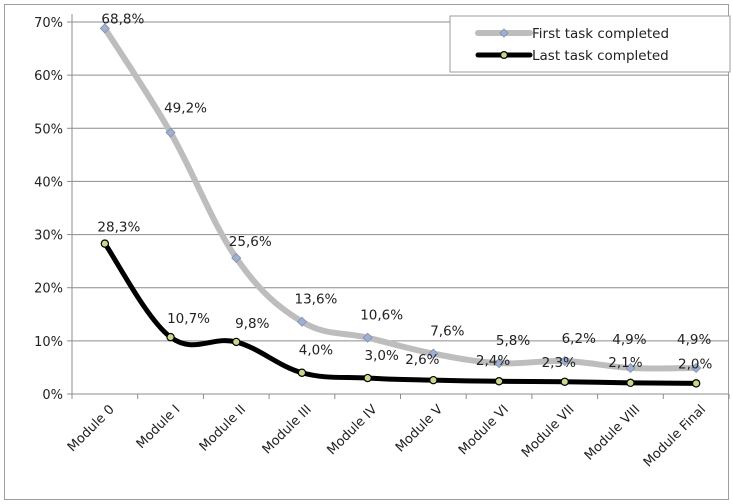 Image resolution: width=733 pixels, height=504 pixels. What do you see at coordinates (316, 351) in the screenshot?
I see `data-label: 4,0%` at bounding box center [316, 351].